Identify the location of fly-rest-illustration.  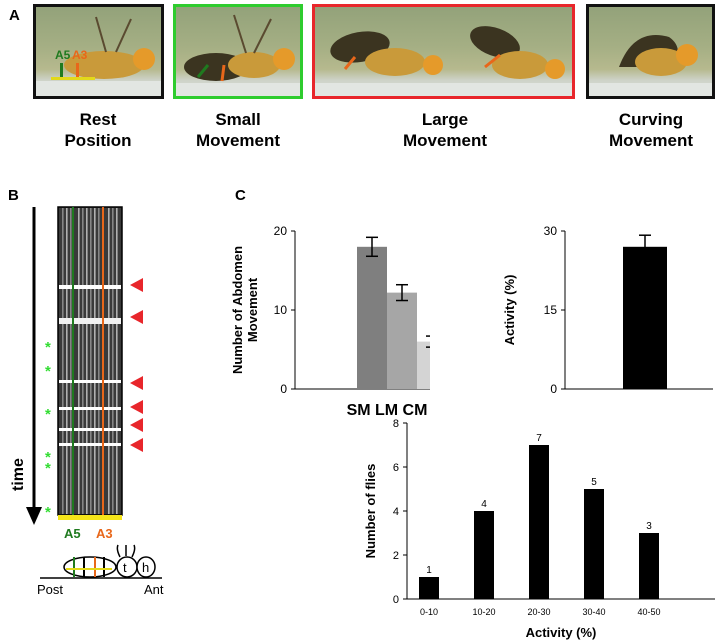
(98, 56).